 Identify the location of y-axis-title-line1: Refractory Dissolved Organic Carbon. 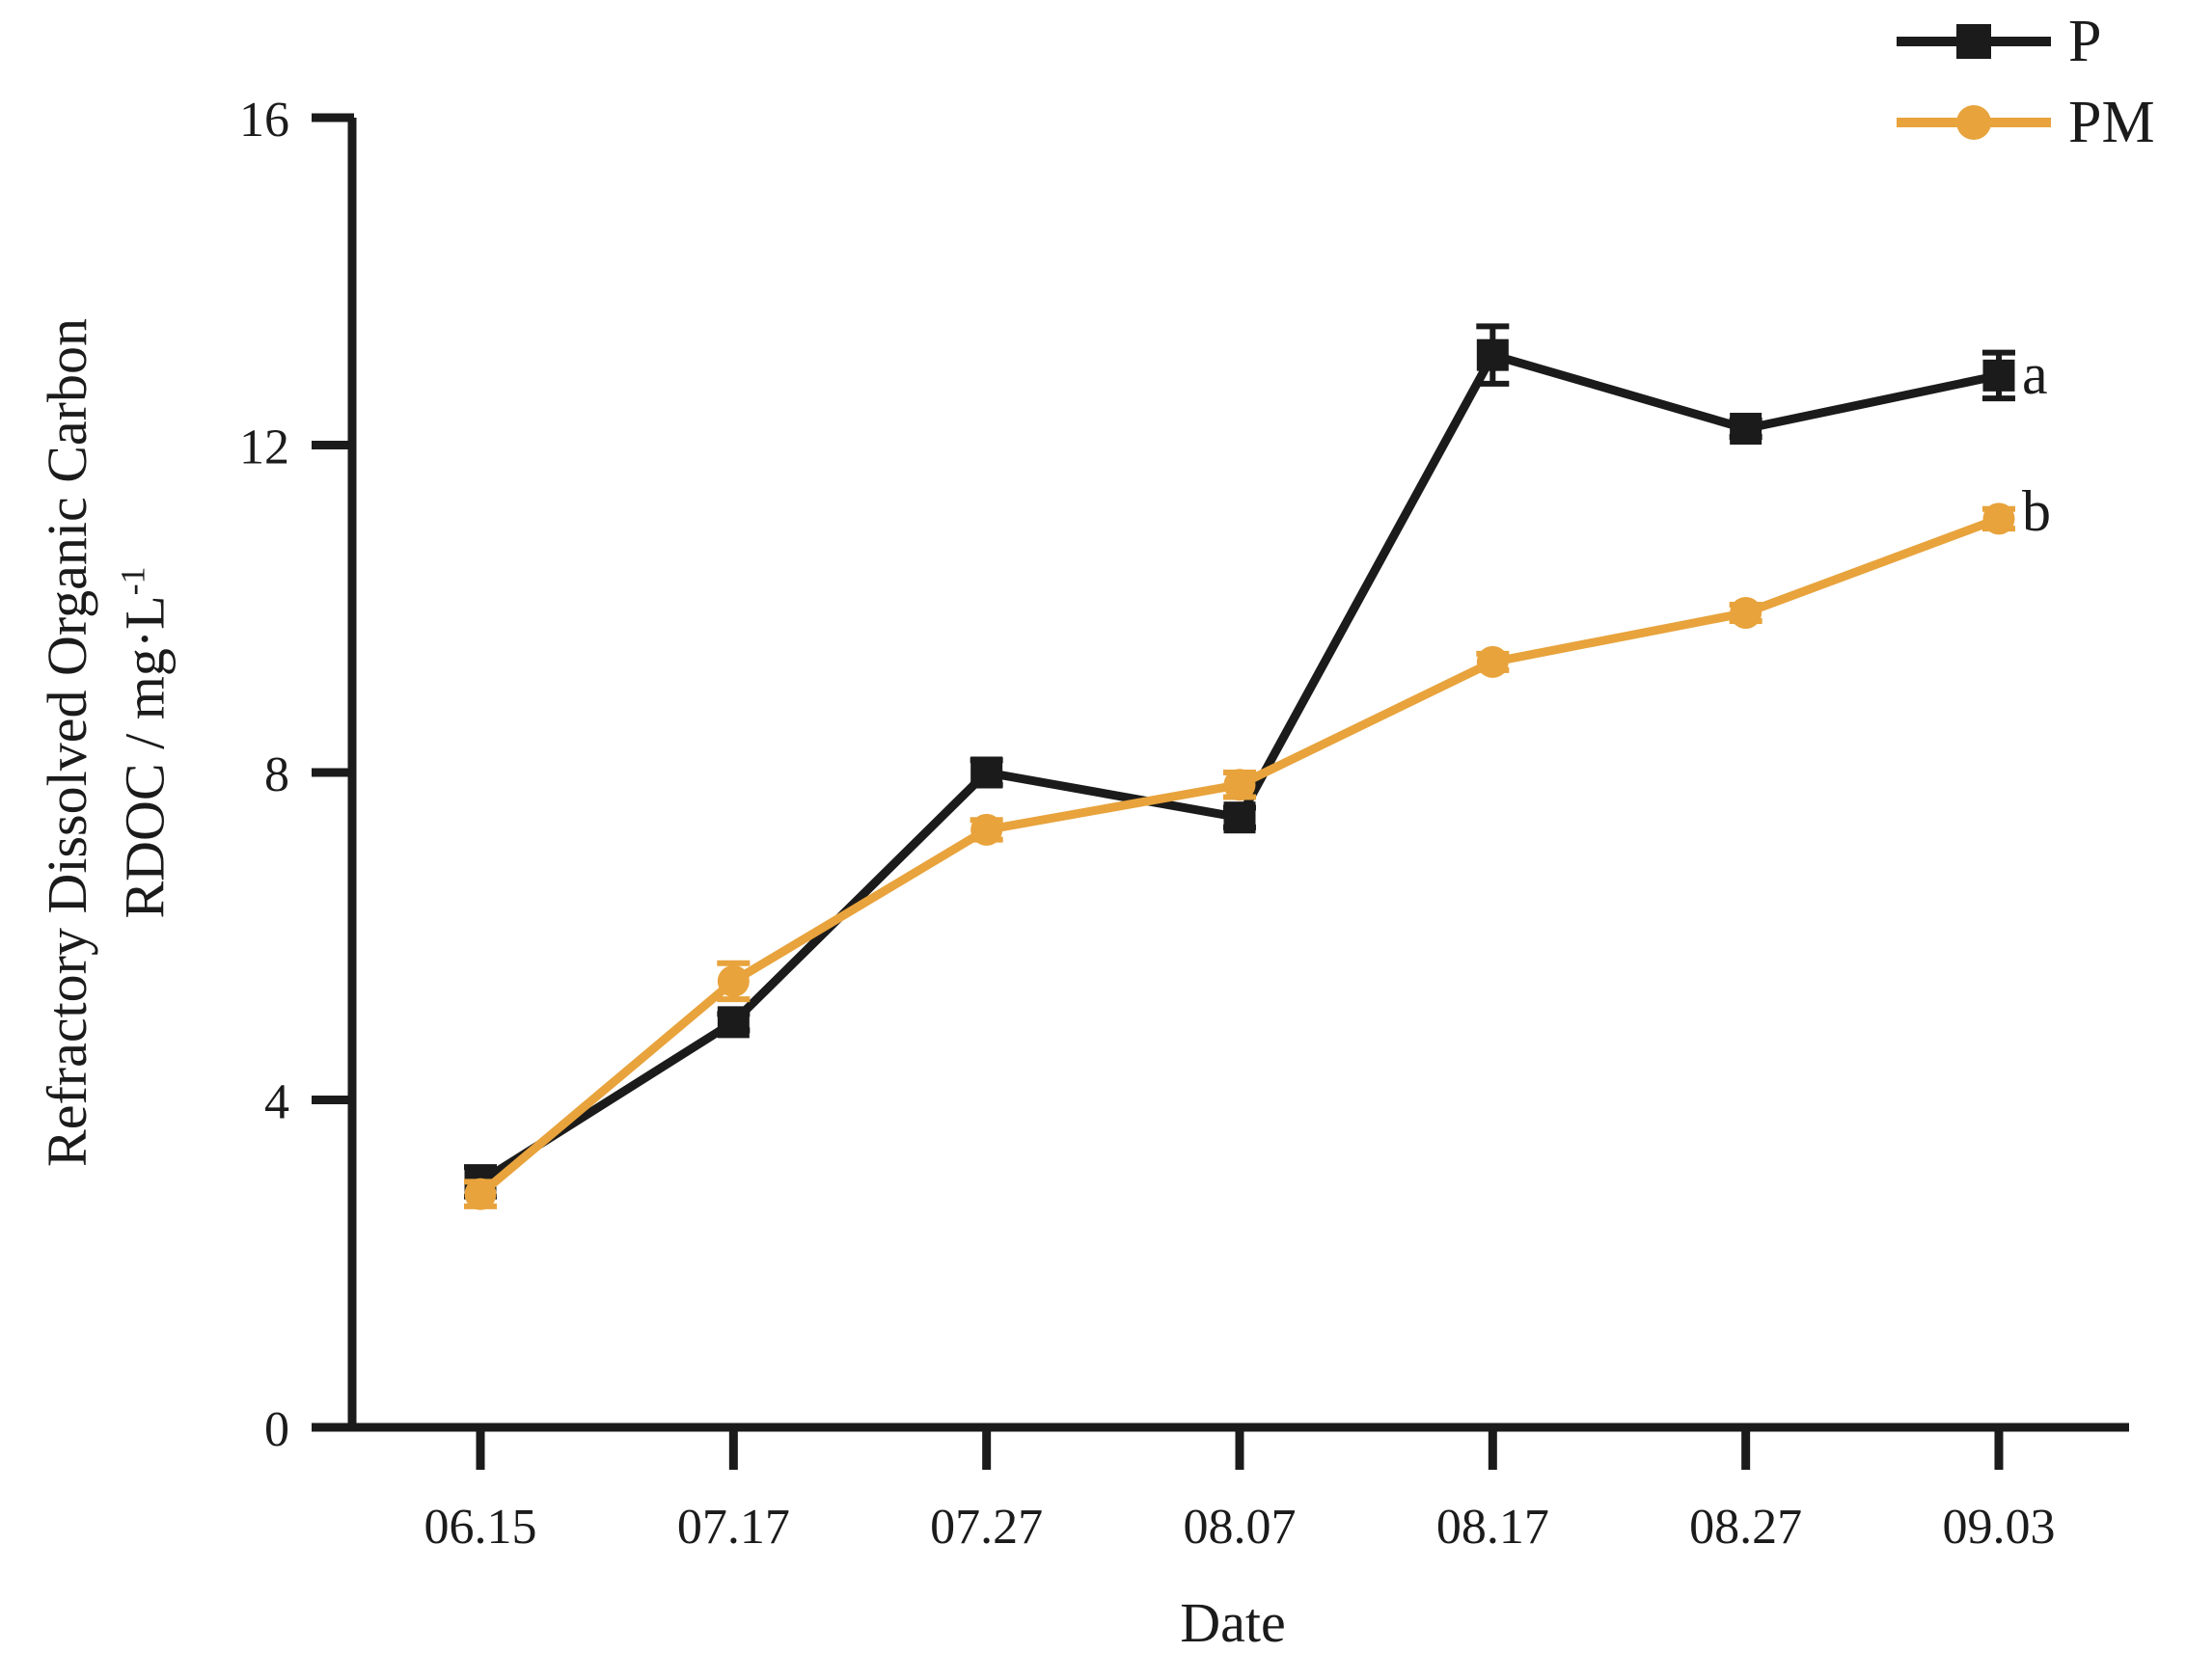
(67, 743).